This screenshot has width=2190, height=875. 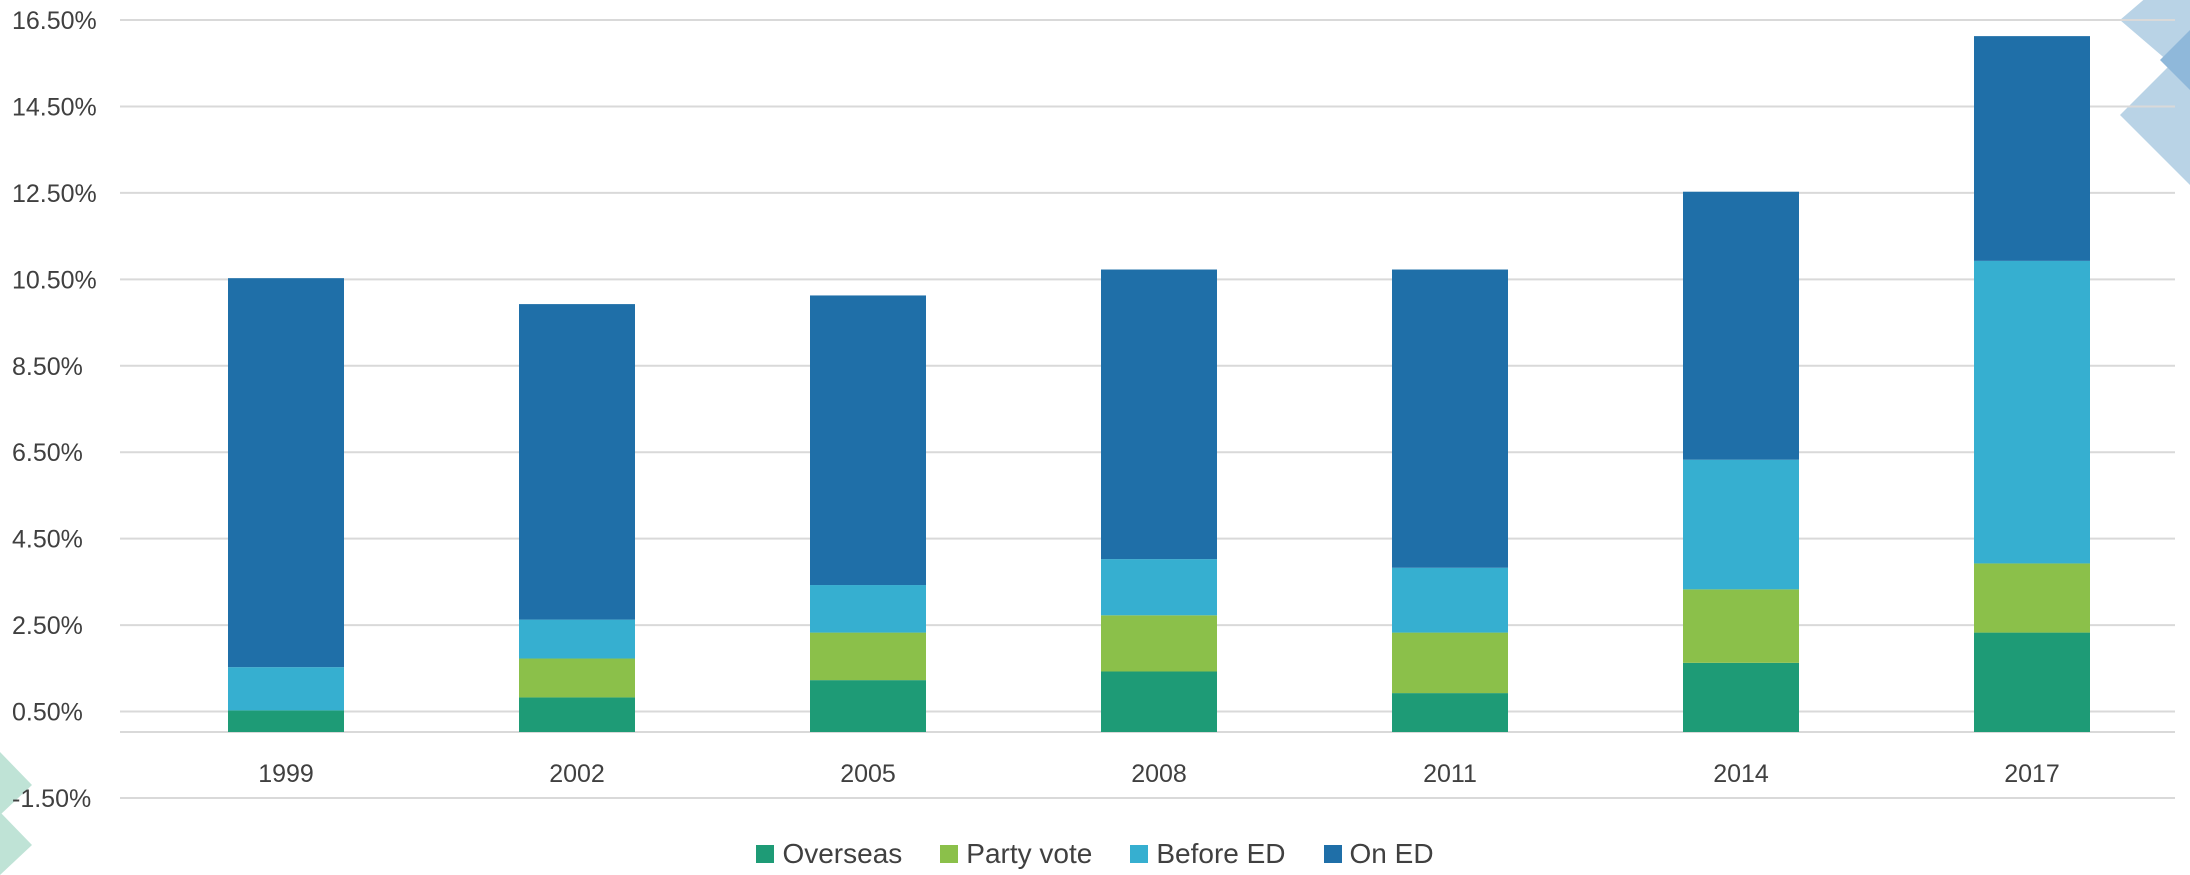 I want to click on bar-segment-before-ed-2014, so click(x=1741, y=524).